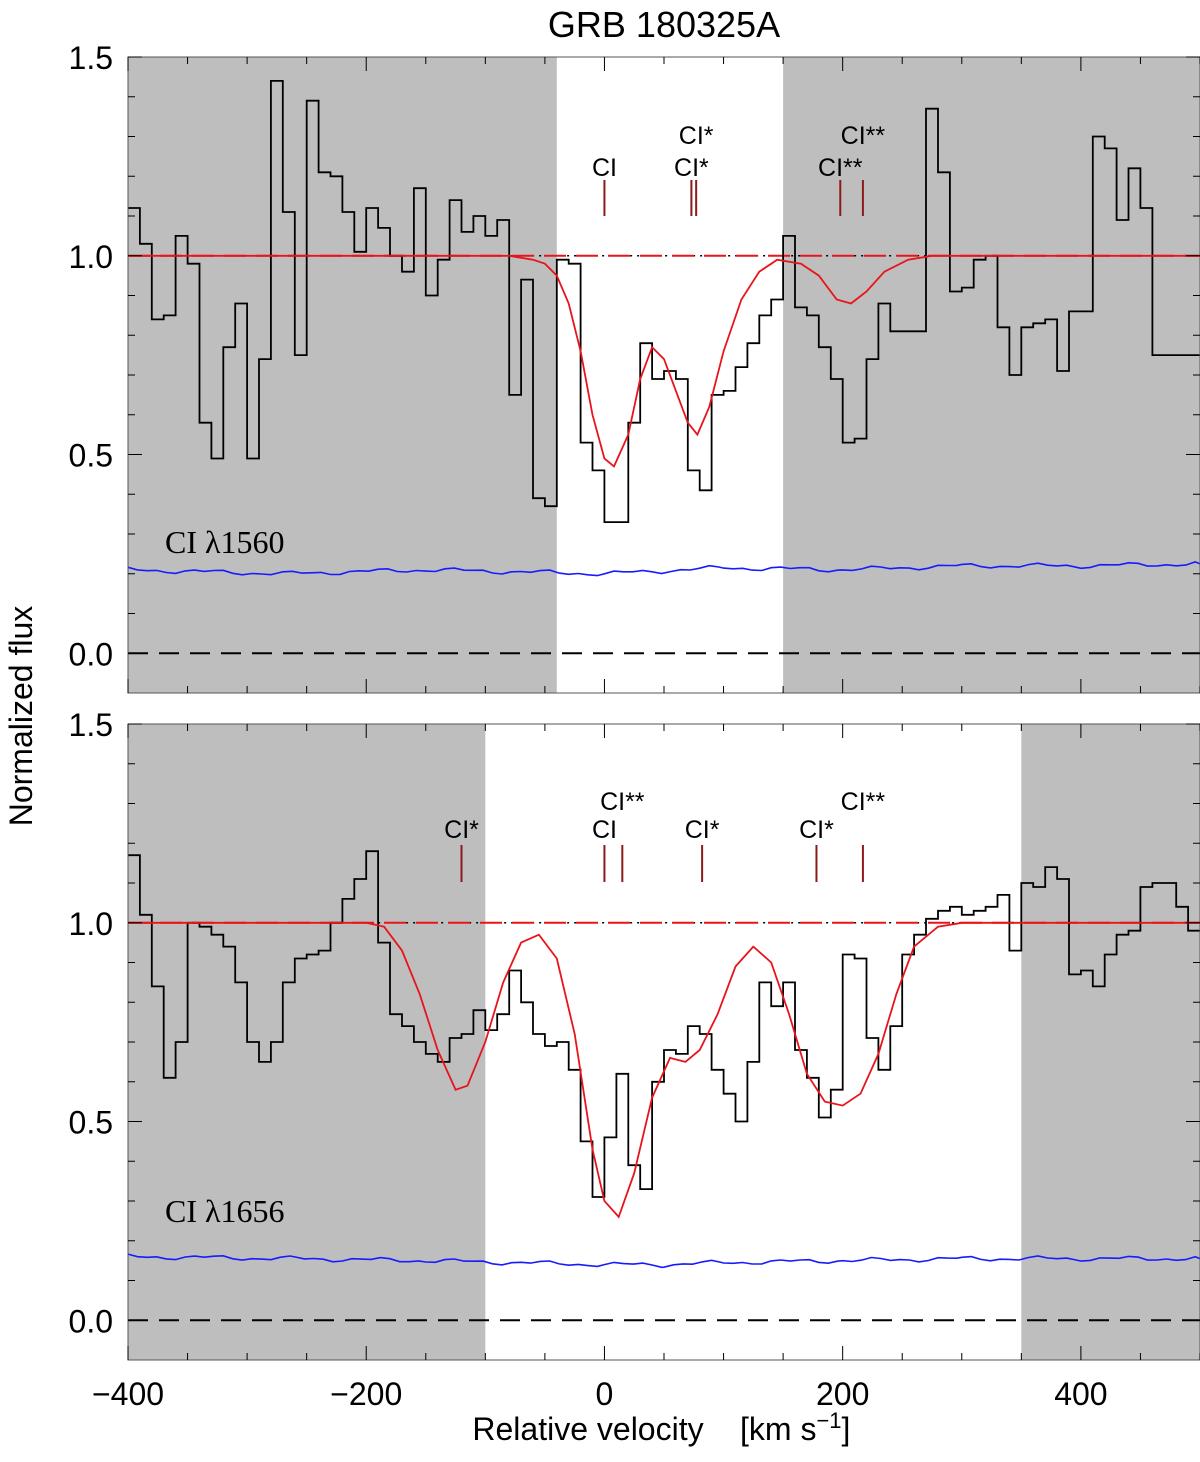 The height and width of the screenshot is (1462, 1200). Describe the element at coordinates (605, 1394) in the screenshot. I see `x-tick-label: 0` at that location.